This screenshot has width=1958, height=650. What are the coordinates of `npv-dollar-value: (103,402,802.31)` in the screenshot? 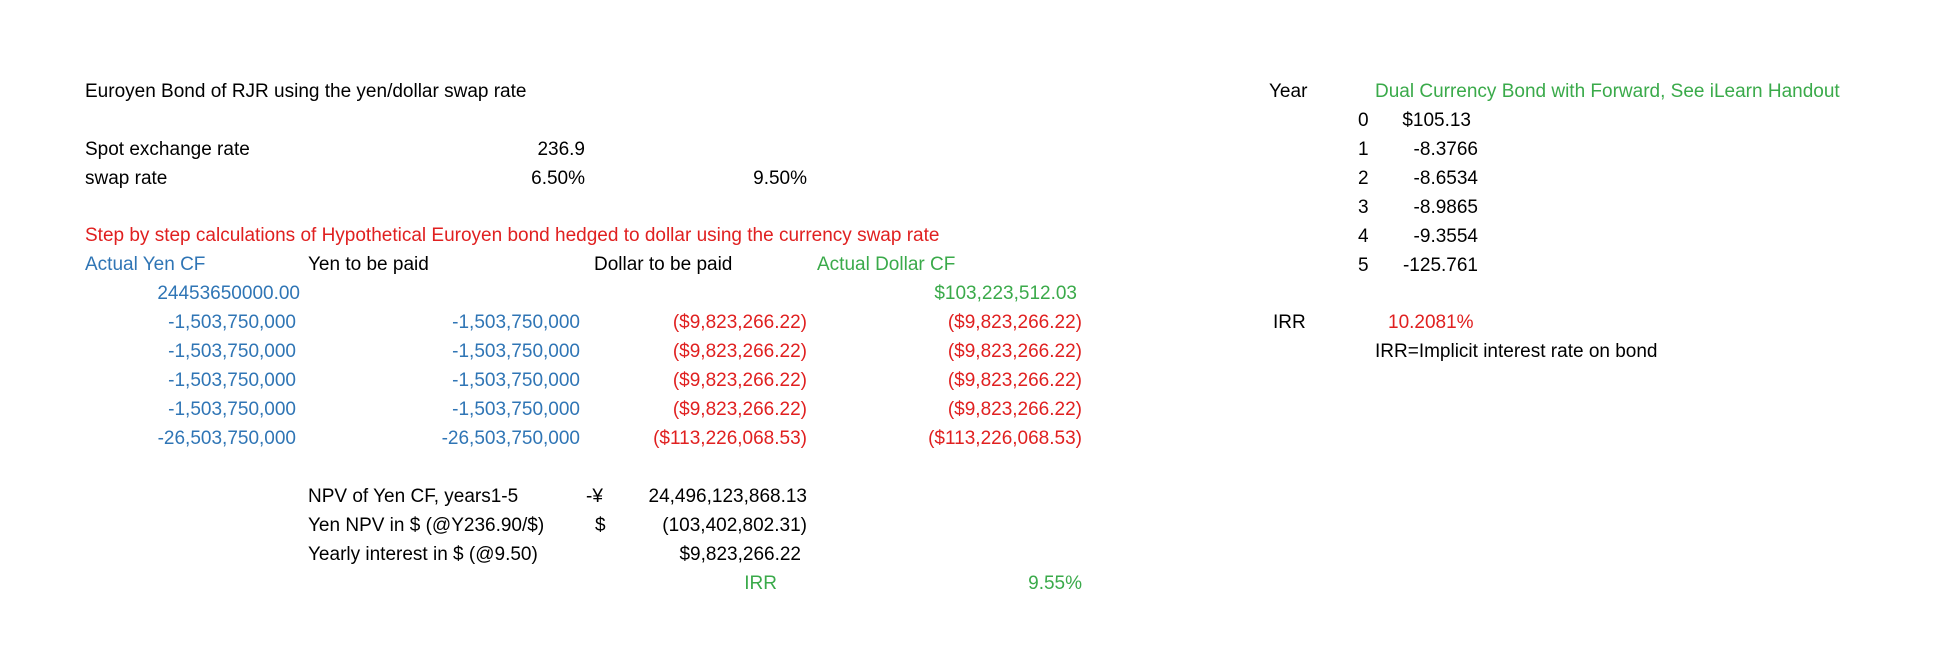 It's located at (734, 525).